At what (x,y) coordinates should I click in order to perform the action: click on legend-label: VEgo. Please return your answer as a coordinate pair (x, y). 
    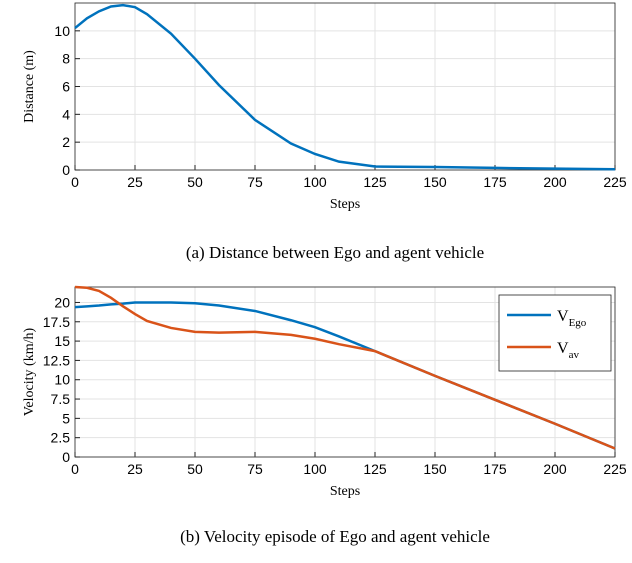
    Looking at the image, I should click on (572, 318).